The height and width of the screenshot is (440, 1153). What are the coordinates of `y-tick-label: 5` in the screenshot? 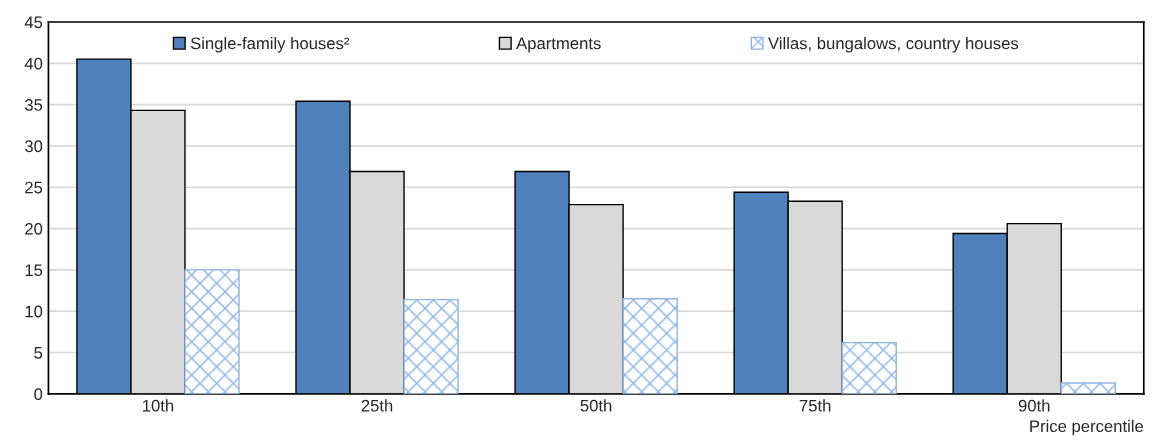 It's located at (38, 353).